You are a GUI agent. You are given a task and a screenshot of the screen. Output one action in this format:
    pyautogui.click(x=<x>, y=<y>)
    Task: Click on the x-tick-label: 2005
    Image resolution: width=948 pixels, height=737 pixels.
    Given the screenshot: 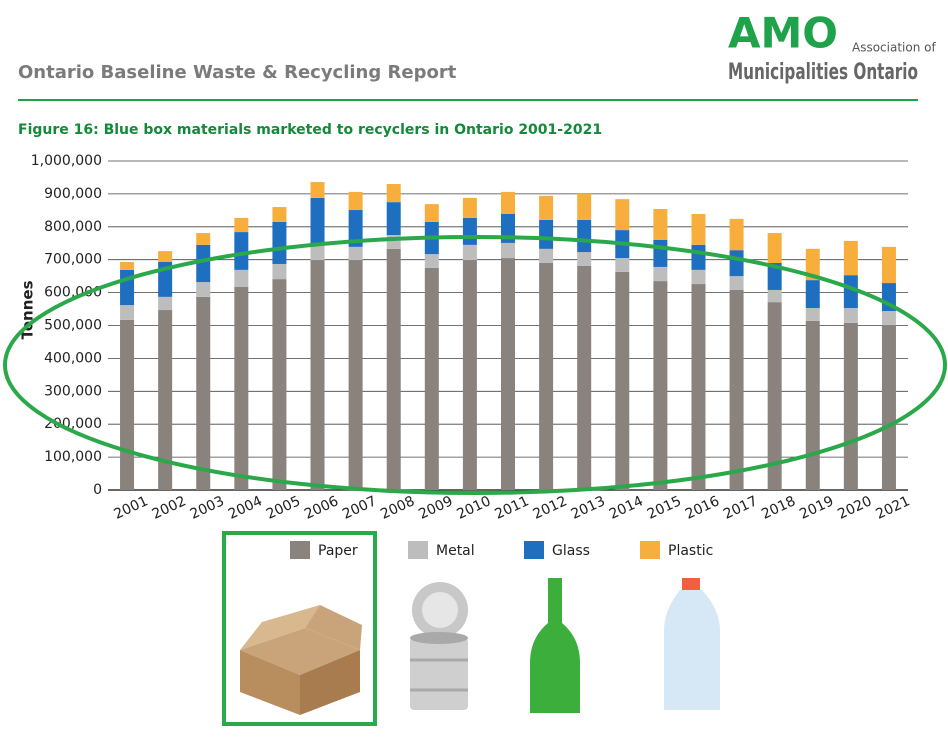 What is the action you would take?
    pyautogui.click(x=283, y=508)
    